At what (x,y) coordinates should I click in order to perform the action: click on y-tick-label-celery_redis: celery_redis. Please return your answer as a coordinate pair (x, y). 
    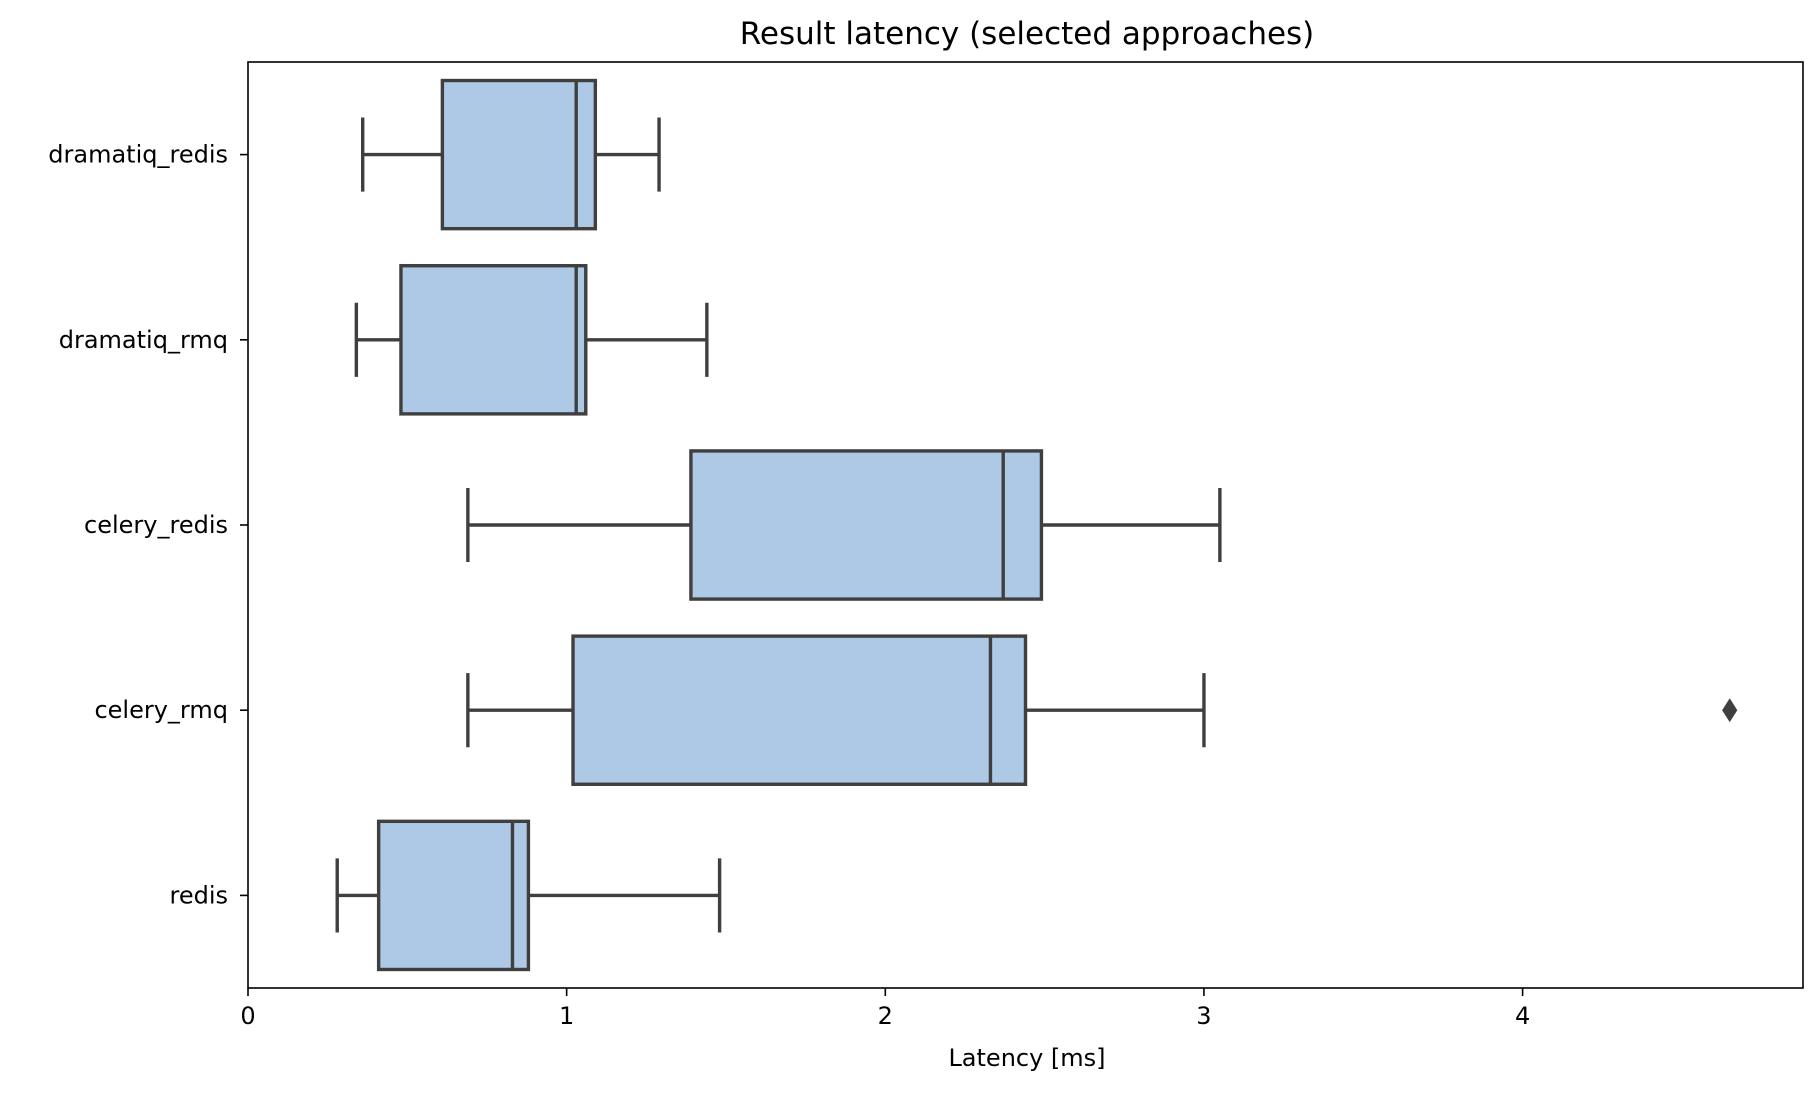
    Looking at the image, I should click on (156, 525).